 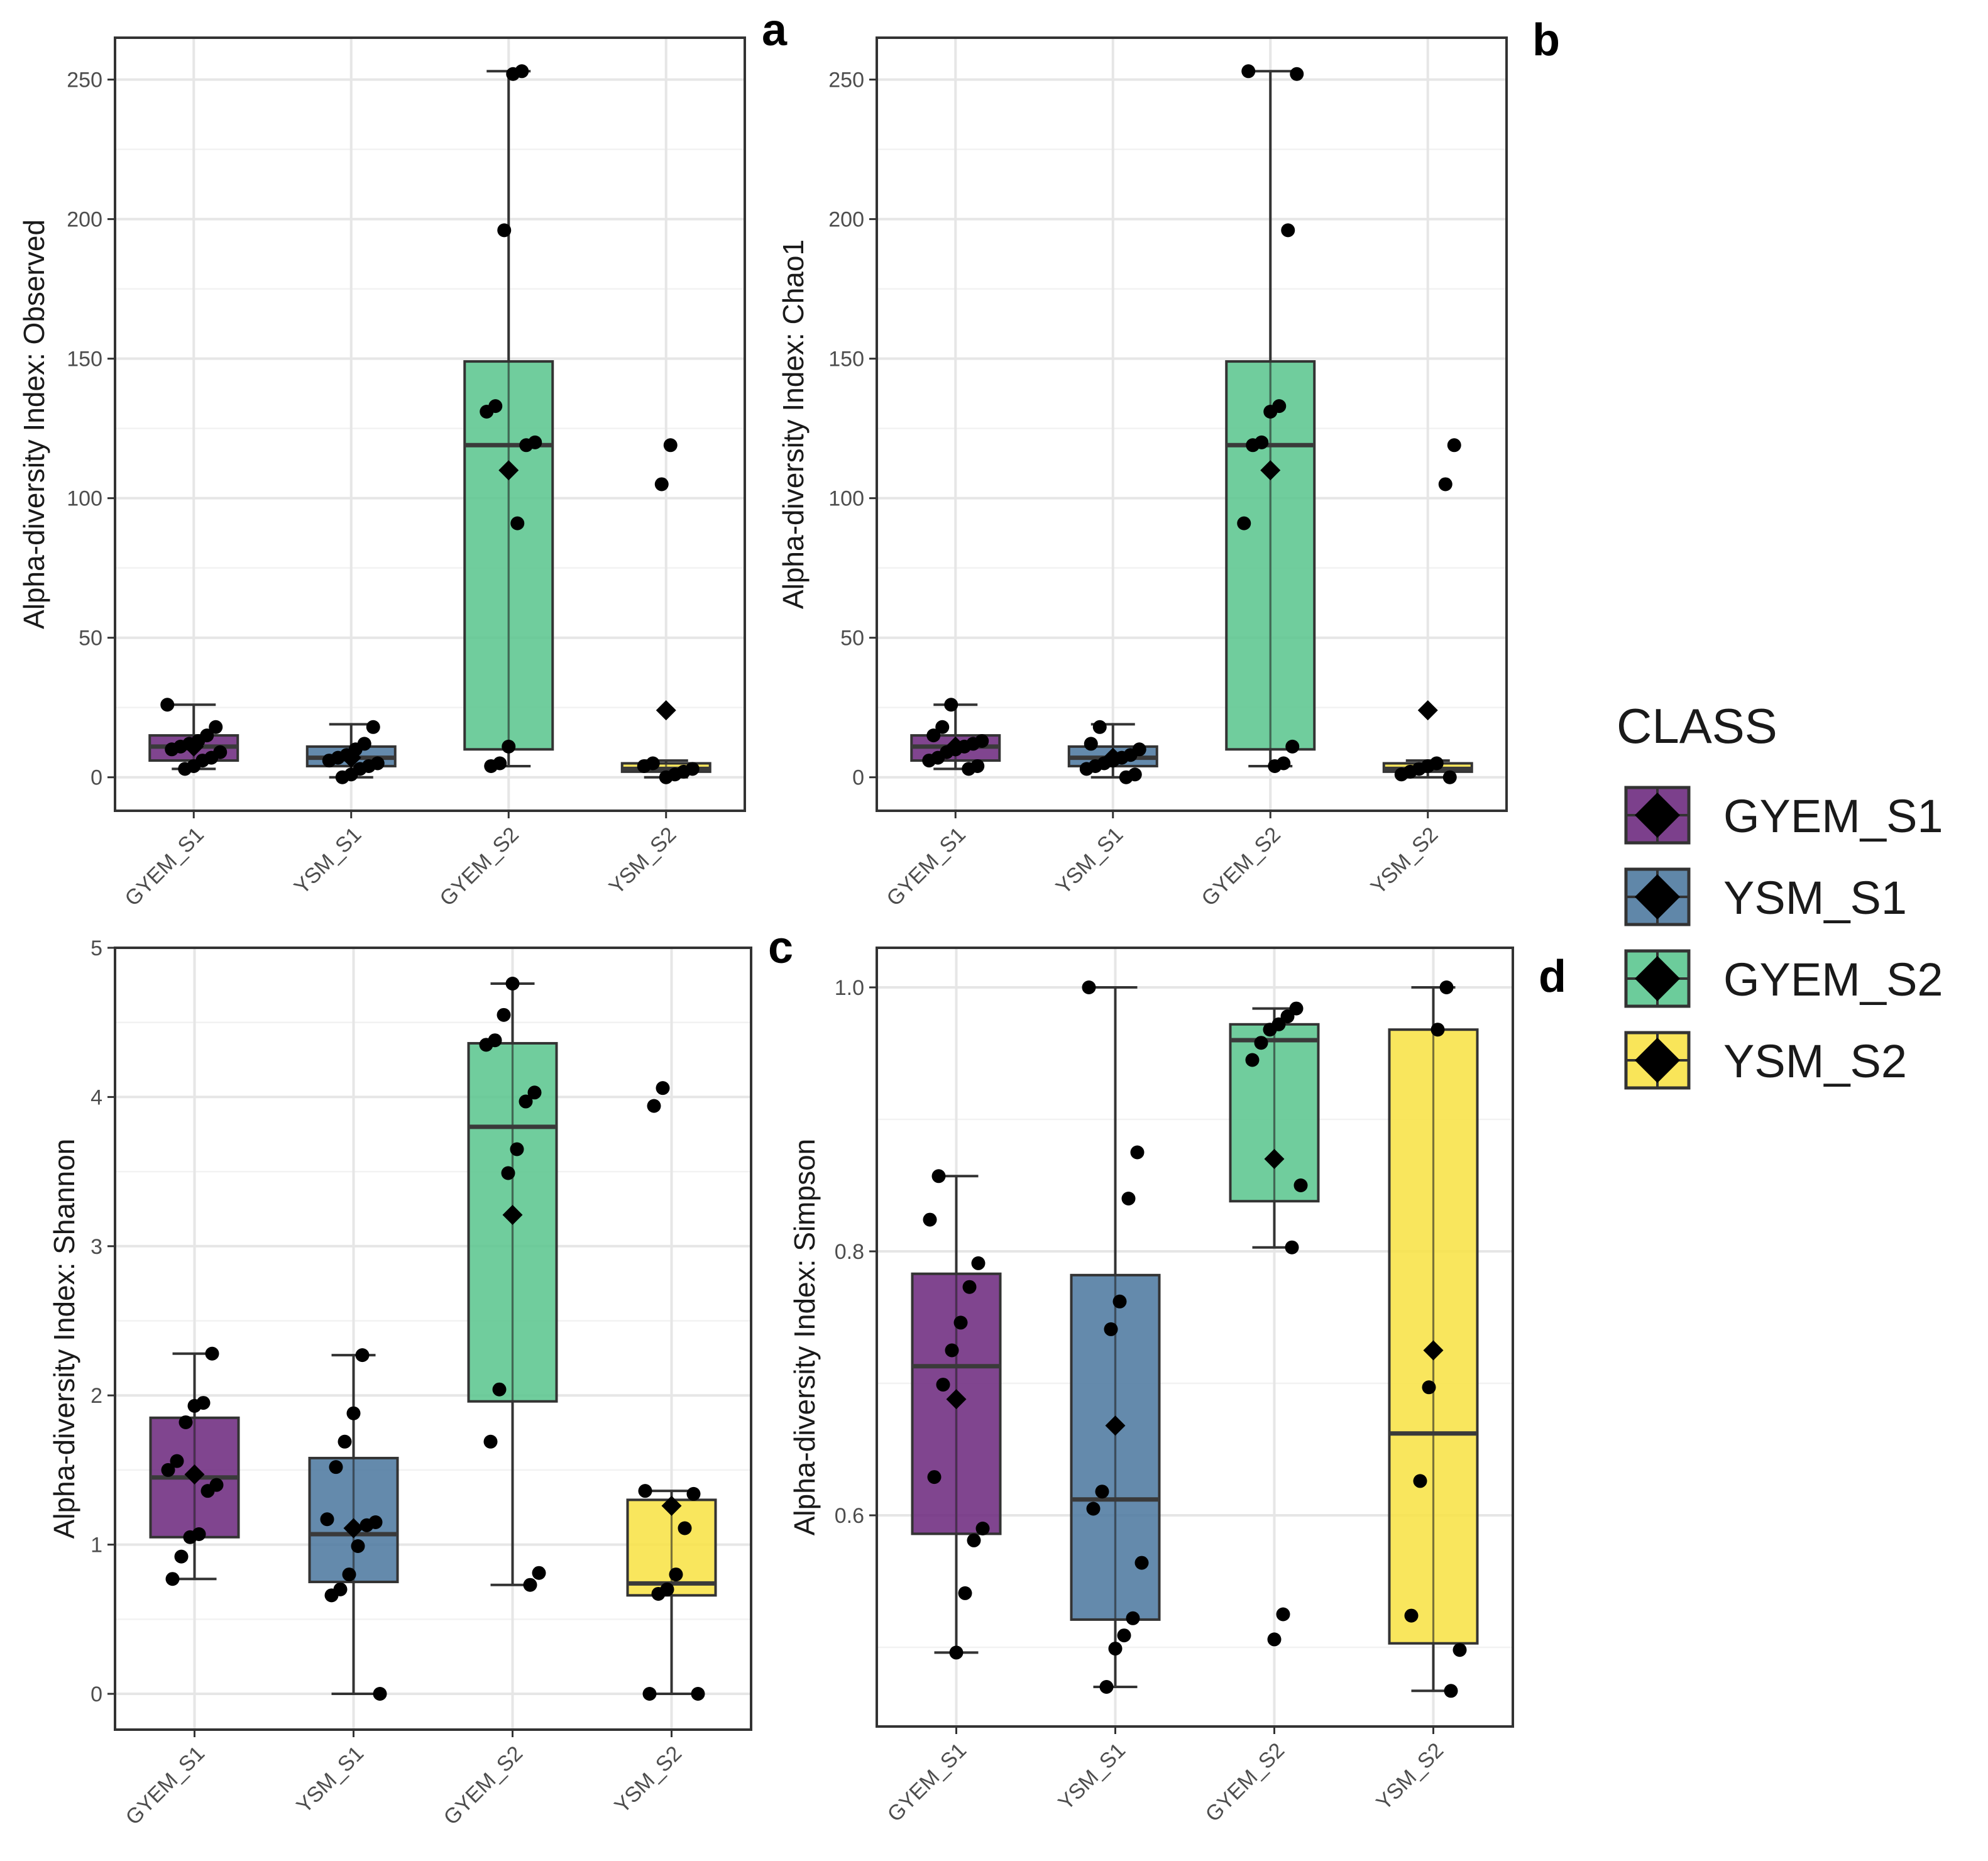 I want to click on legend-title: CLASS, so click(x=1697, y=726).